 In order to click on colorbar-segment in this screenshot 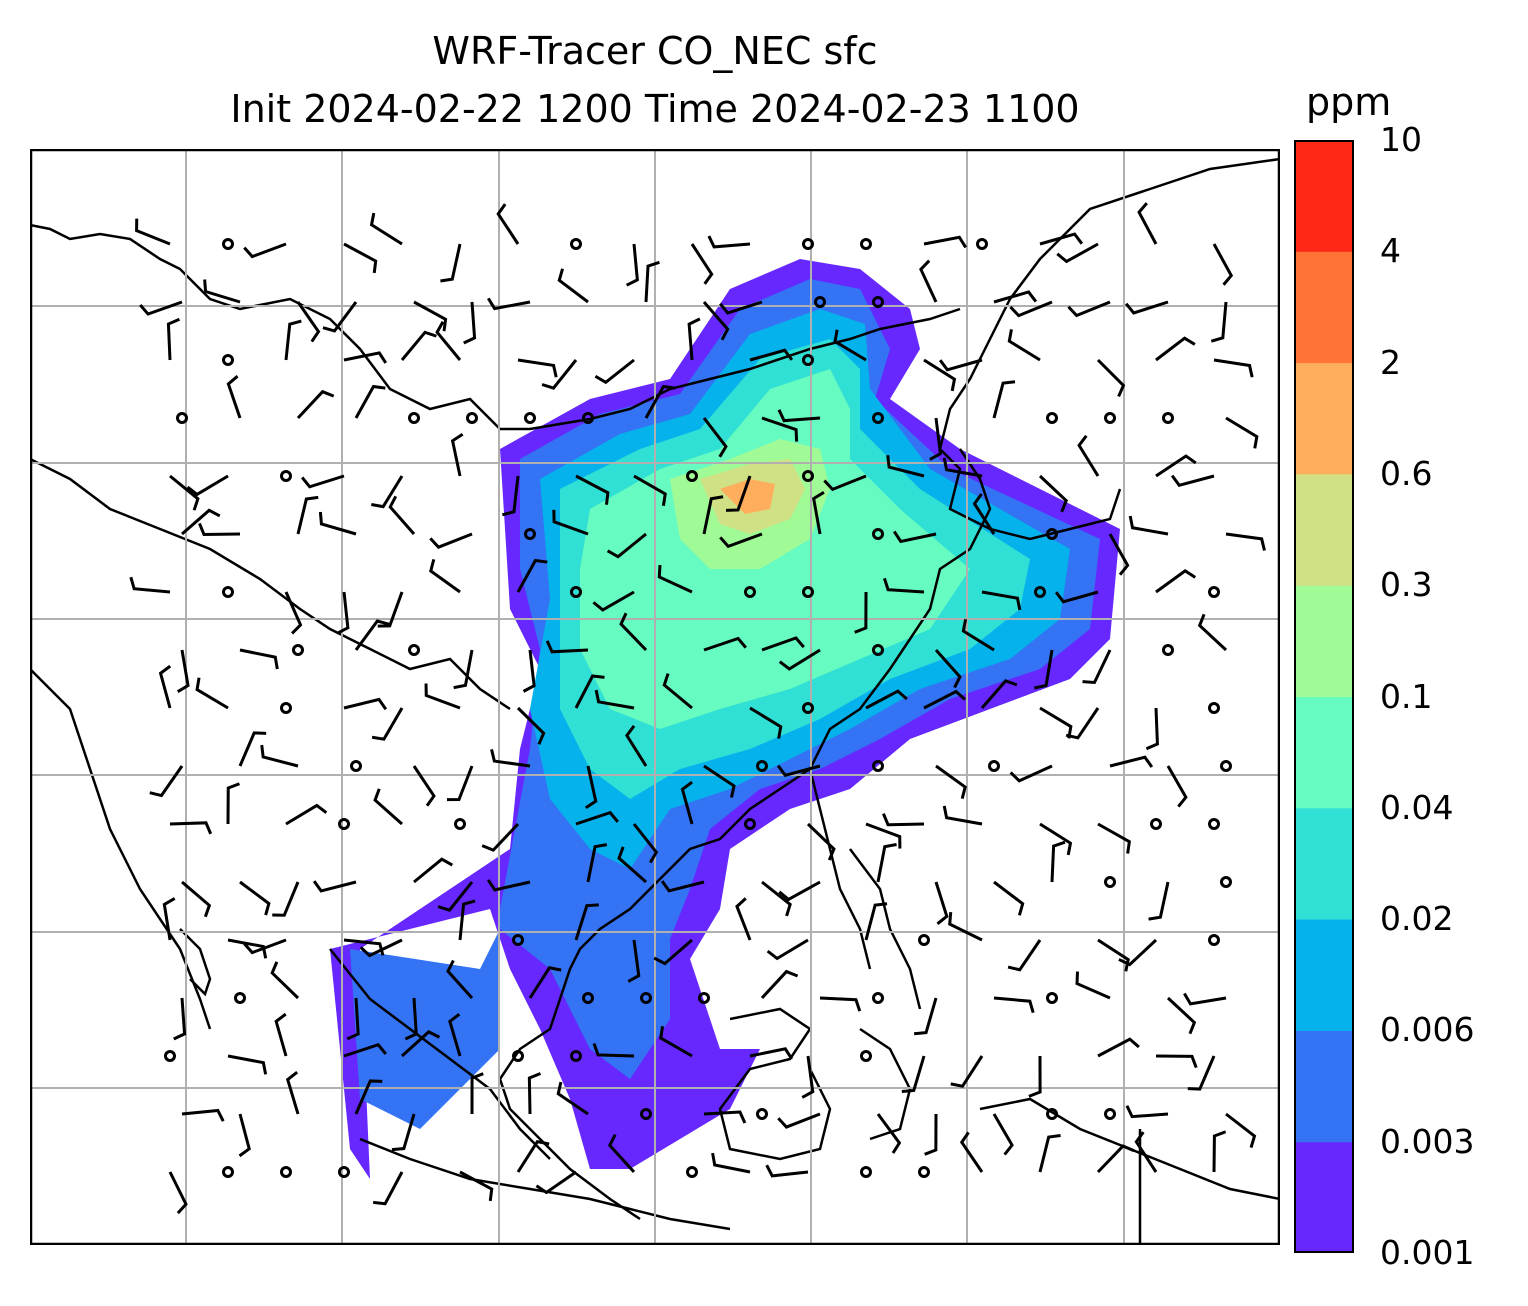, I will do `click(1324, 196)`.